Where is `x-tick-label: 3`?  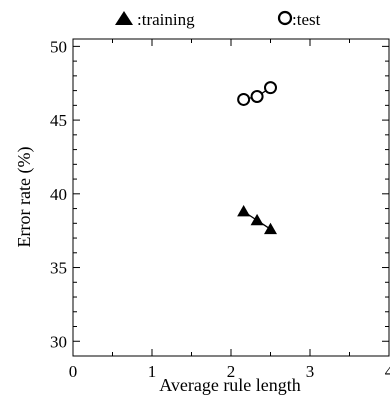 x-tick-label: 3 is located at coordinates (310, 371).